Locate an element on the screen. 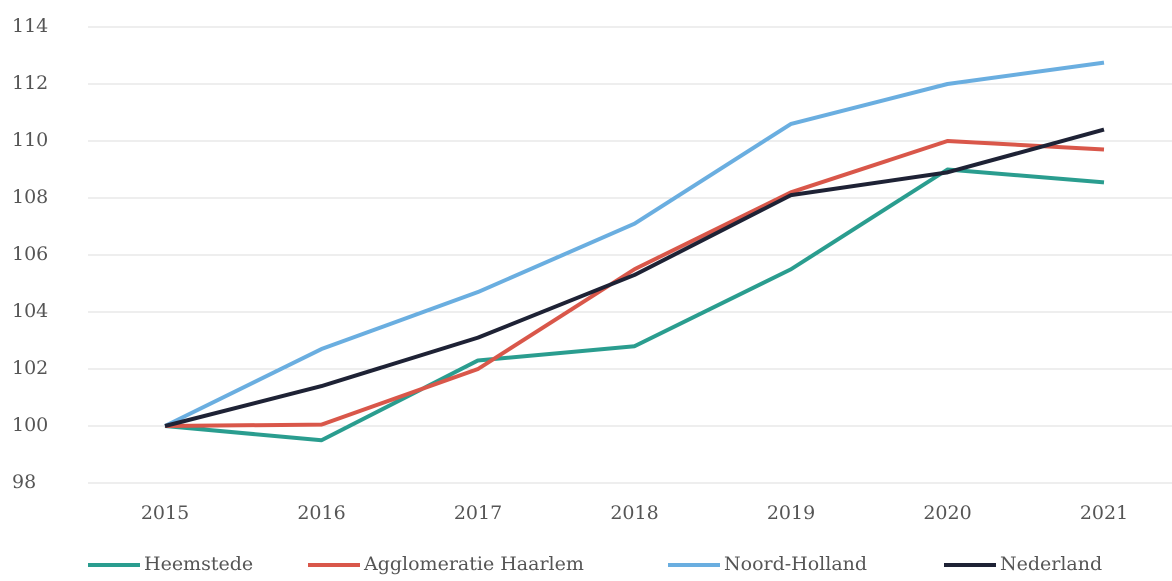 This screenshot has height=581, width=1172. x-tick-label: 2017 is located at coordinates (478, 513).